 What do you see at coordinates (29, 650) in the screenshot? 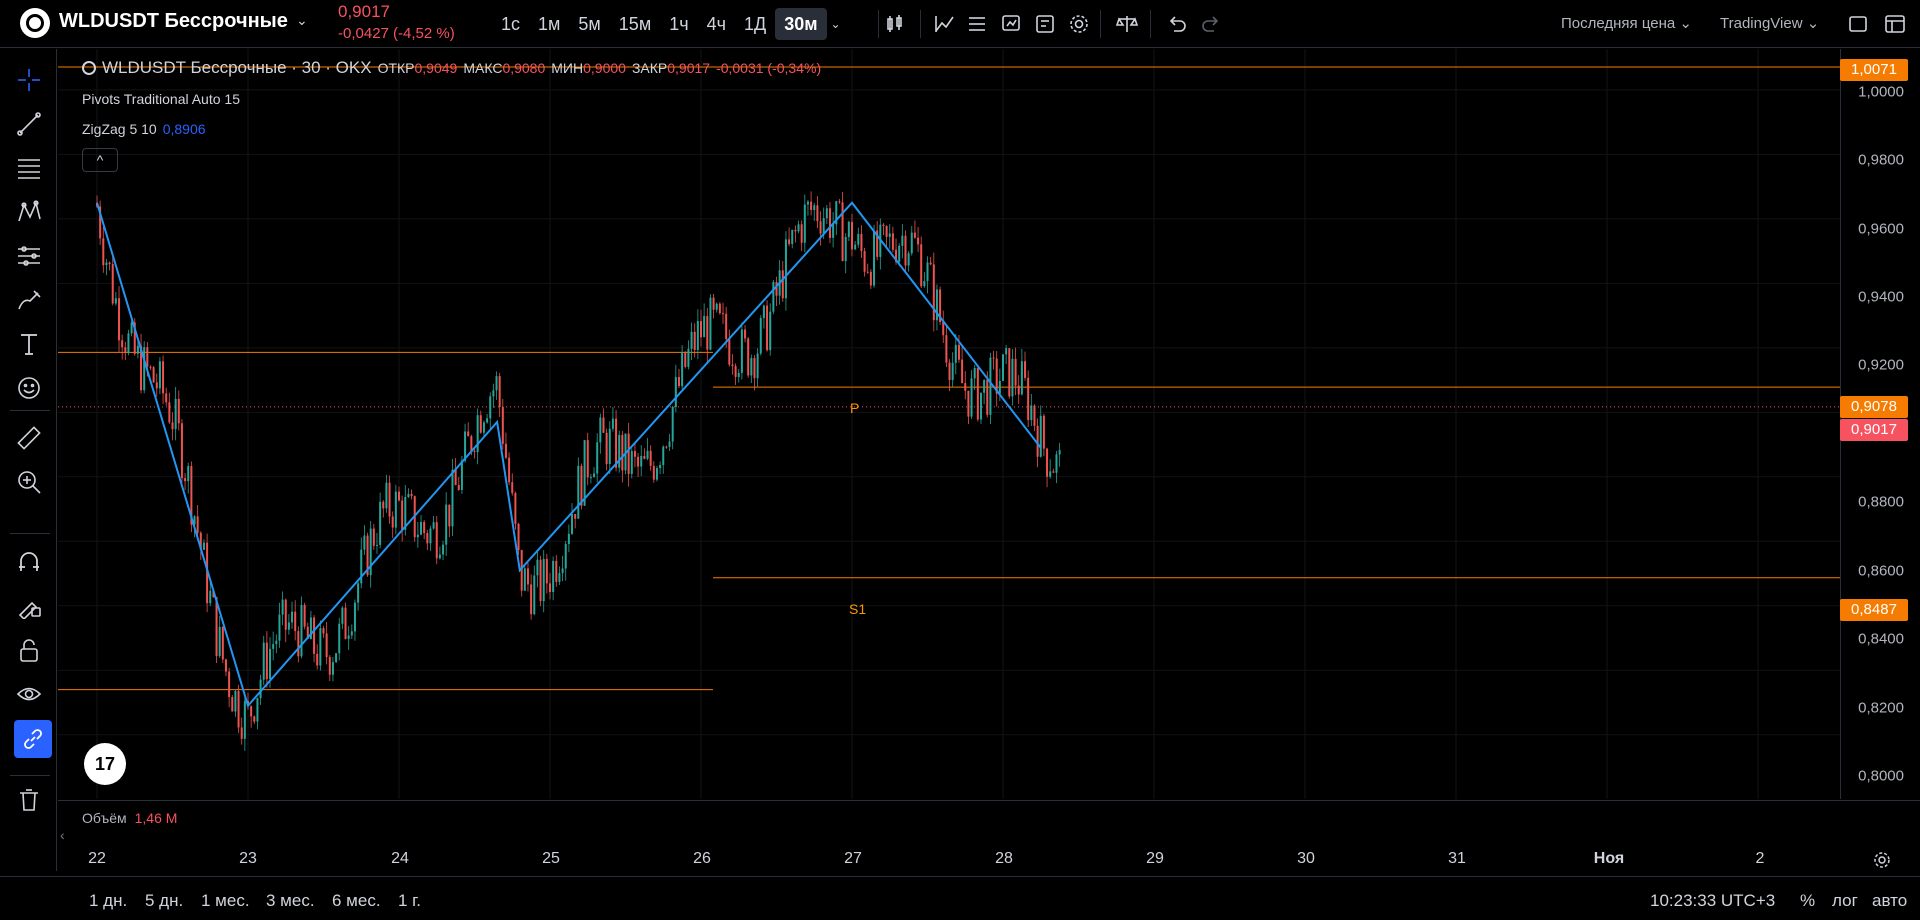
I see `unlock-icon` at bounding box center [29, 650].